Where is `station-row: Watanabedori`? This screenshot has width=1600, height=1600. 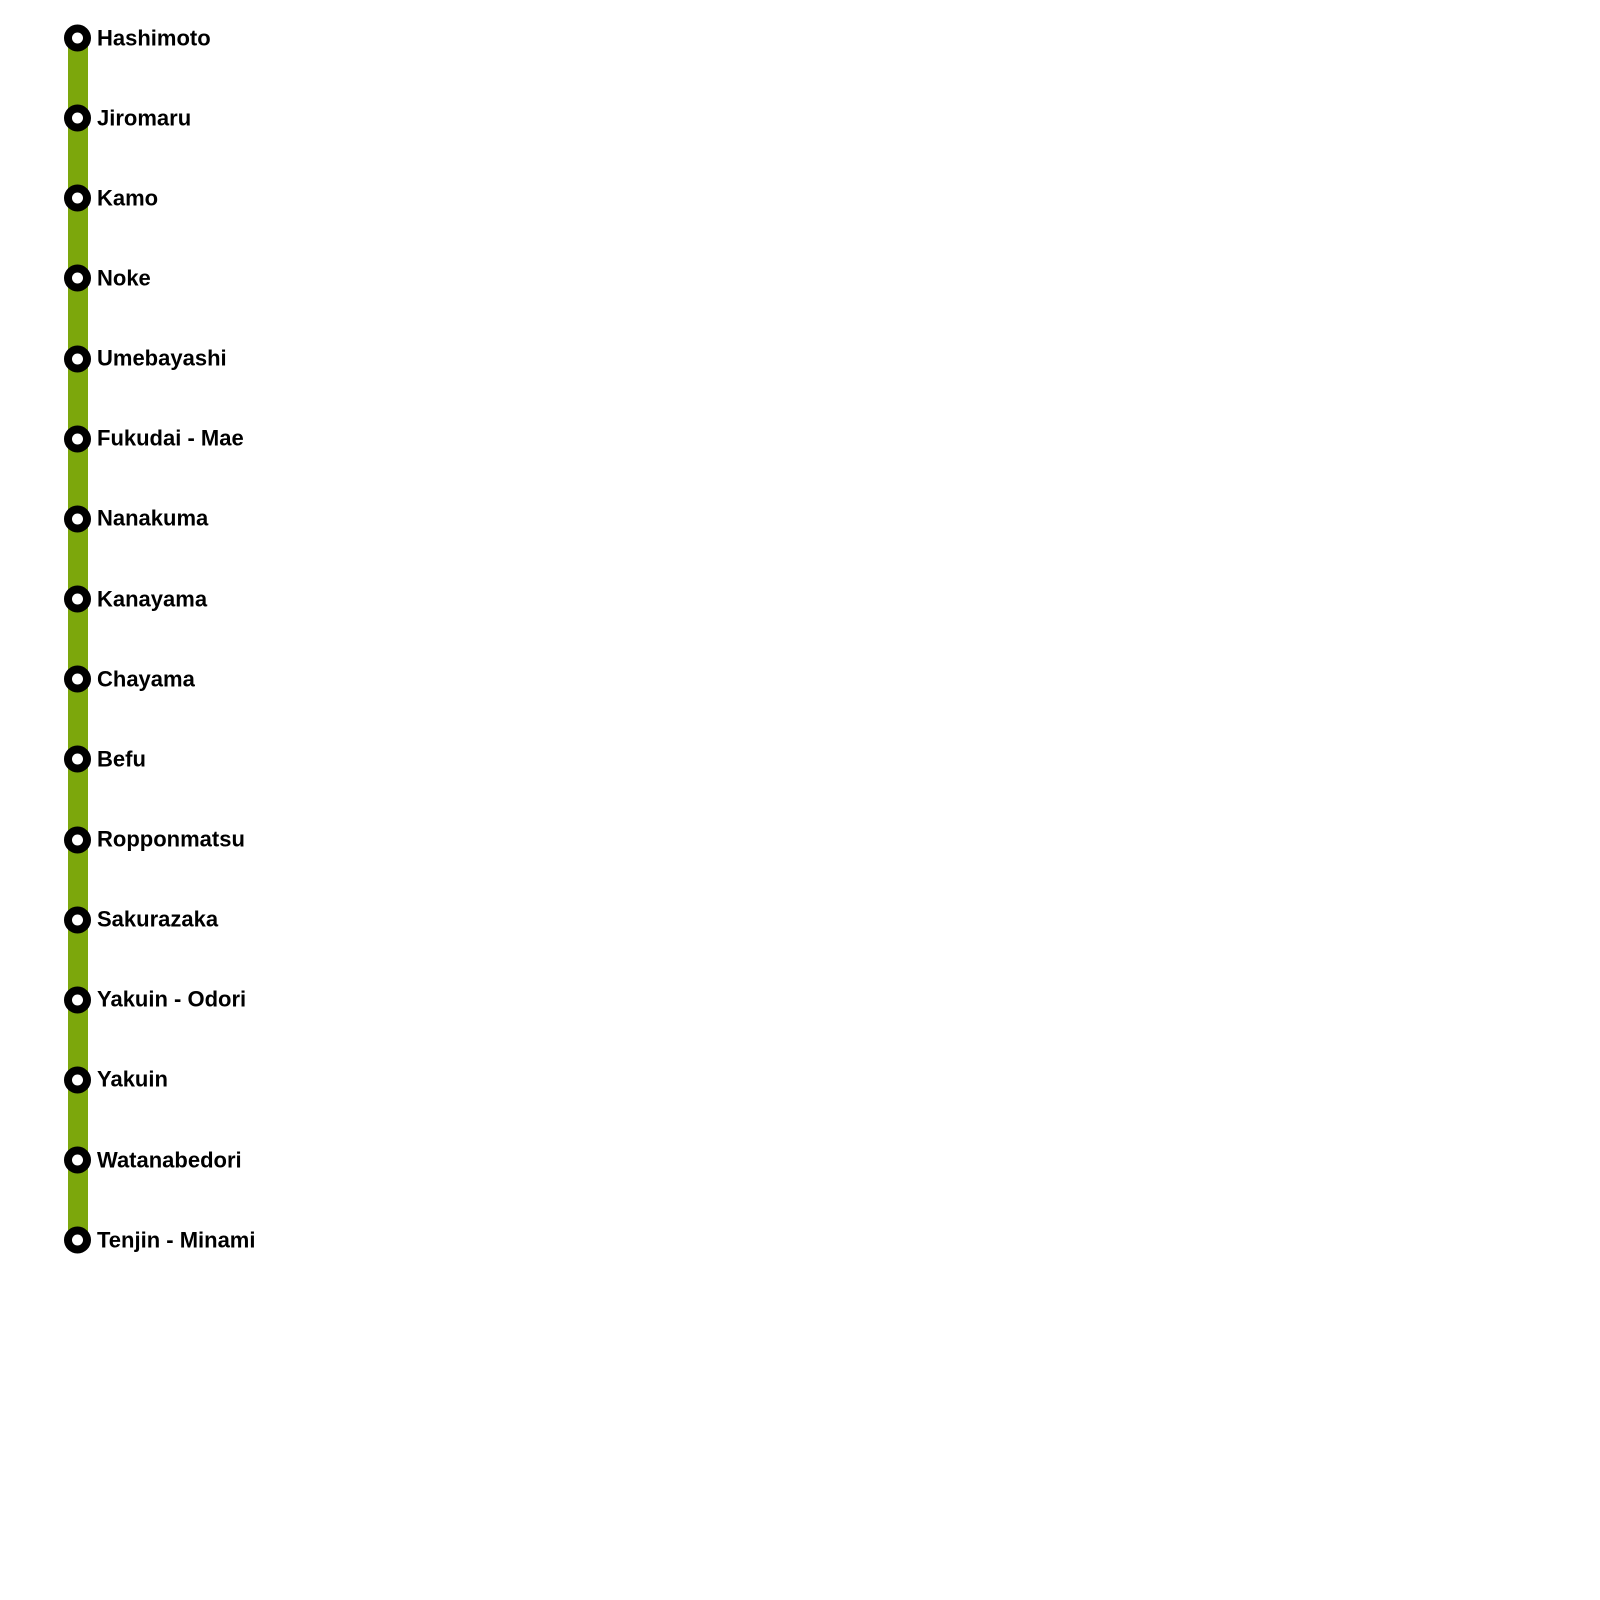 station-row: Watanabedori is located at coordinates (153, 1160).